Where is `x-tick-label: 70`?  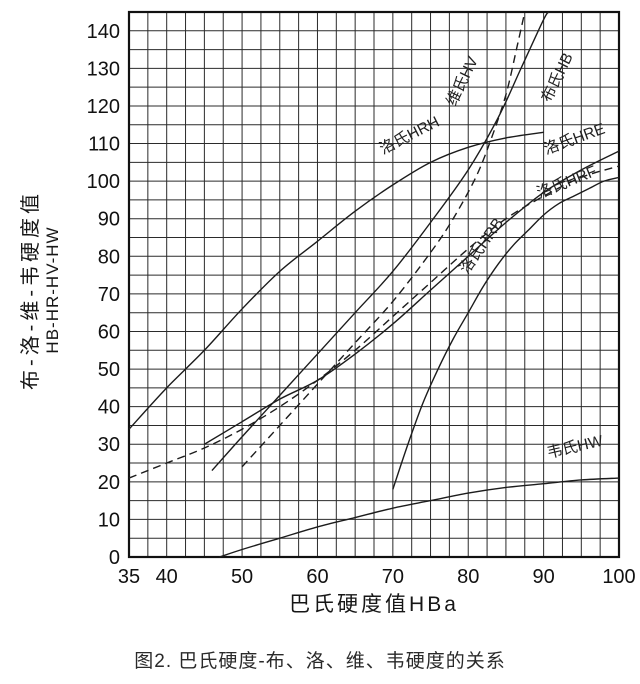
x-tick-label: 70 is located at coordinates (393, 577).